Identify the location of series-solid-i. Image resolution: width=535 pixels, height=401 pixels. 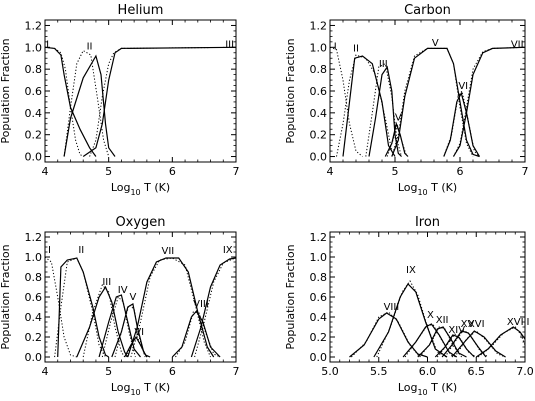
(71, 101).